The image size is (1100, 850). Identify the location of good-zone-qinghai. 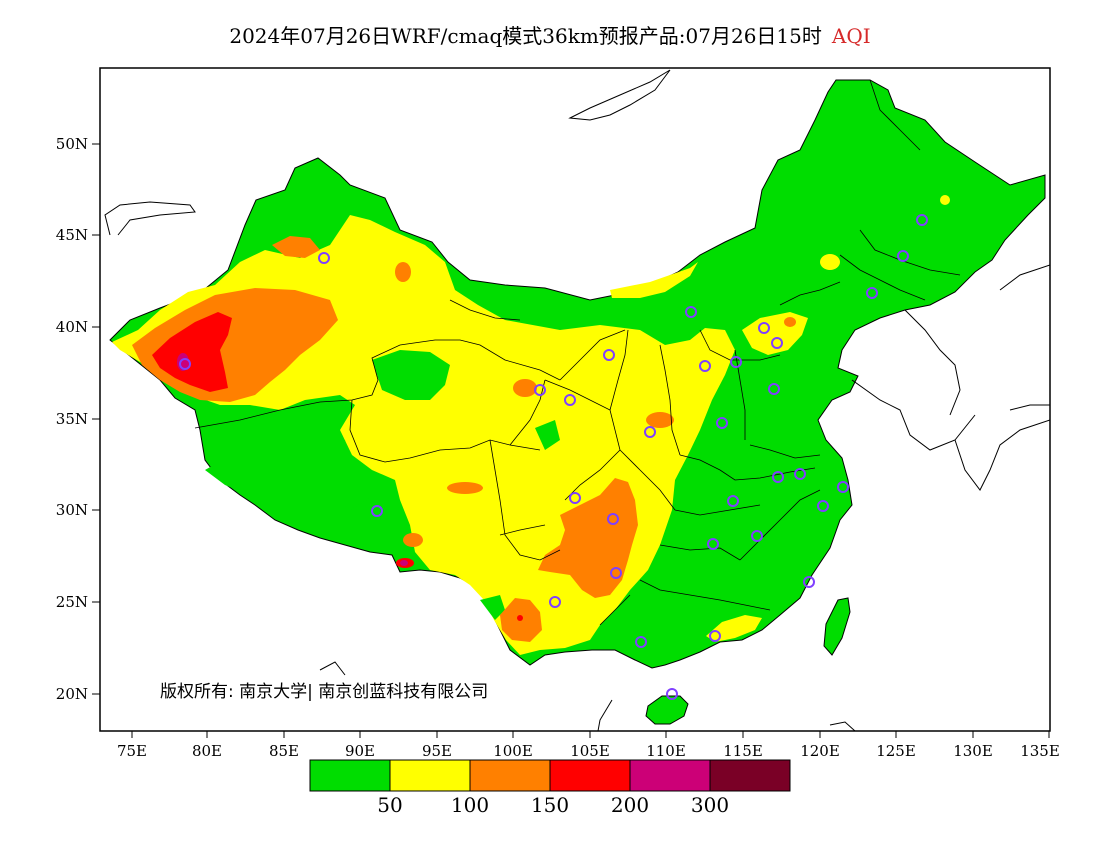
(411, 375).